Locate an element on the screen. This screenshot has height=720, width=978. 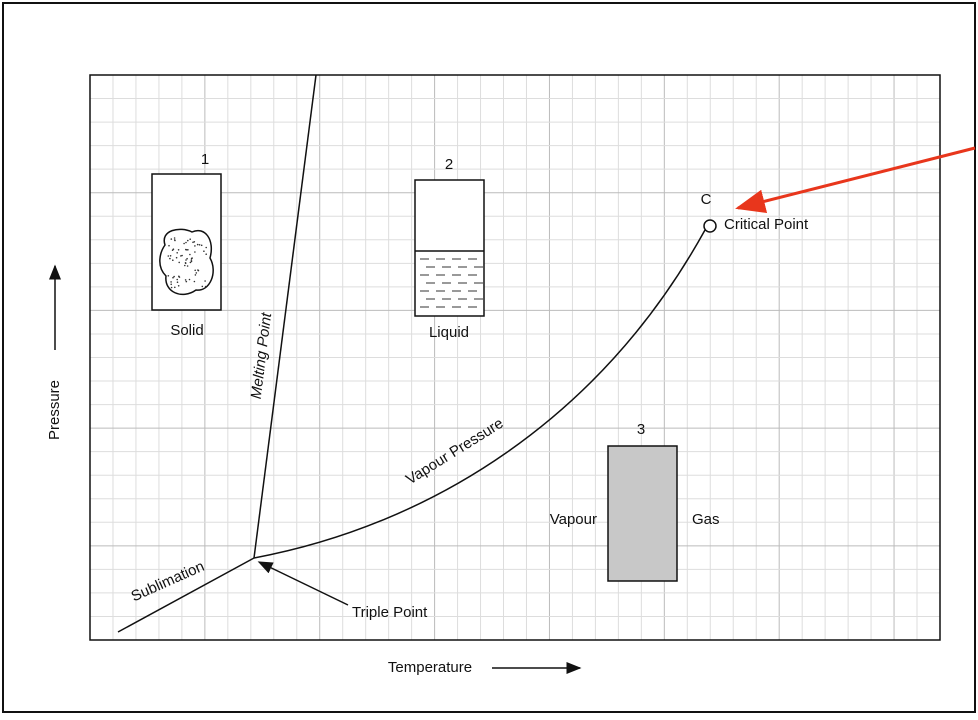
point-label: Triple Point is located at coordinates (390, 612).